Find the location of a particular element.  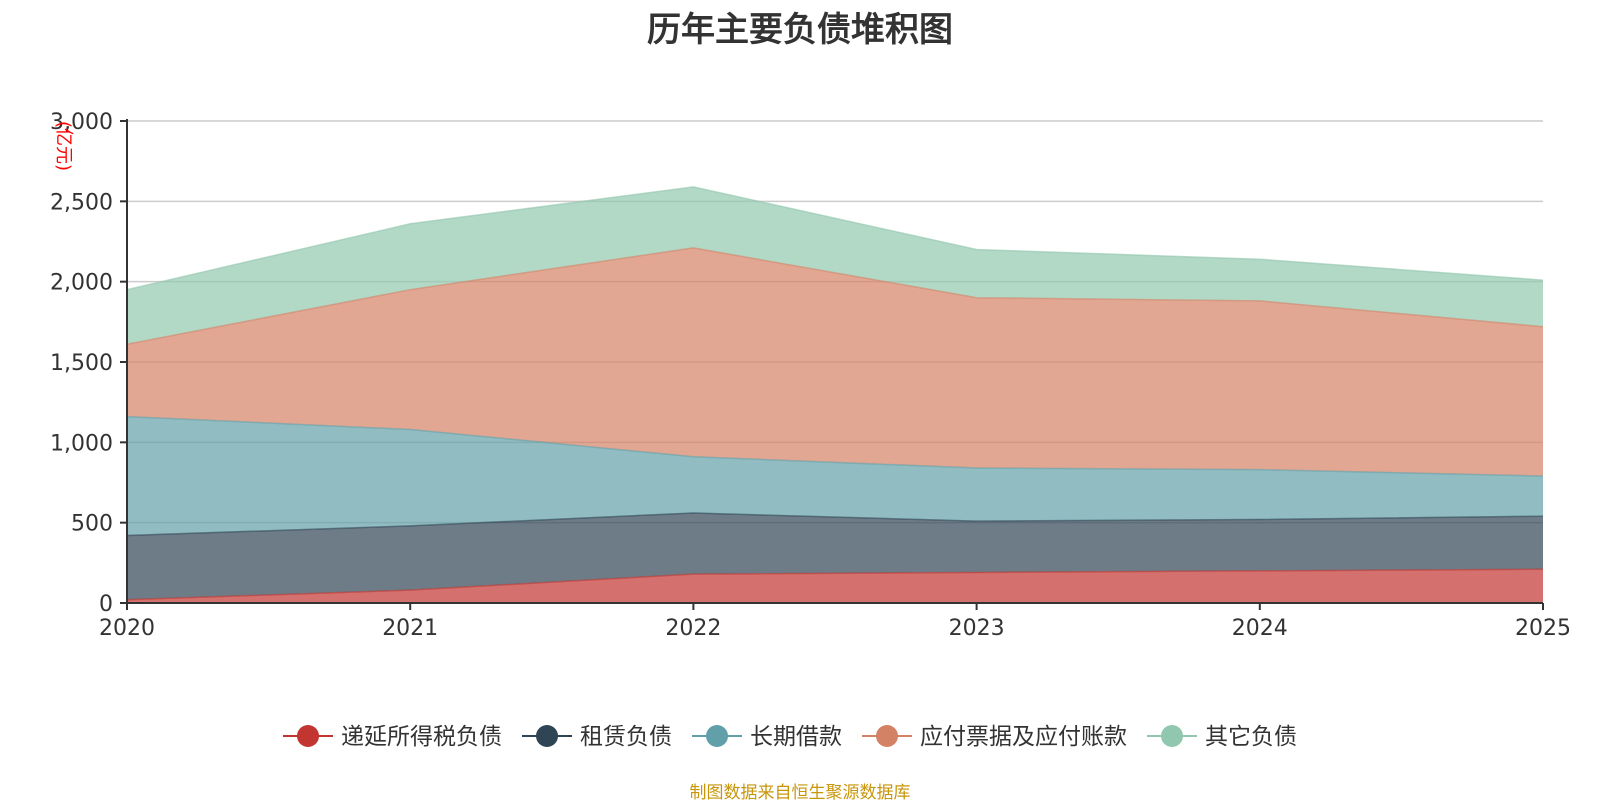

legend-label-1: 租赁负债 is located at coordinates (626, 737).